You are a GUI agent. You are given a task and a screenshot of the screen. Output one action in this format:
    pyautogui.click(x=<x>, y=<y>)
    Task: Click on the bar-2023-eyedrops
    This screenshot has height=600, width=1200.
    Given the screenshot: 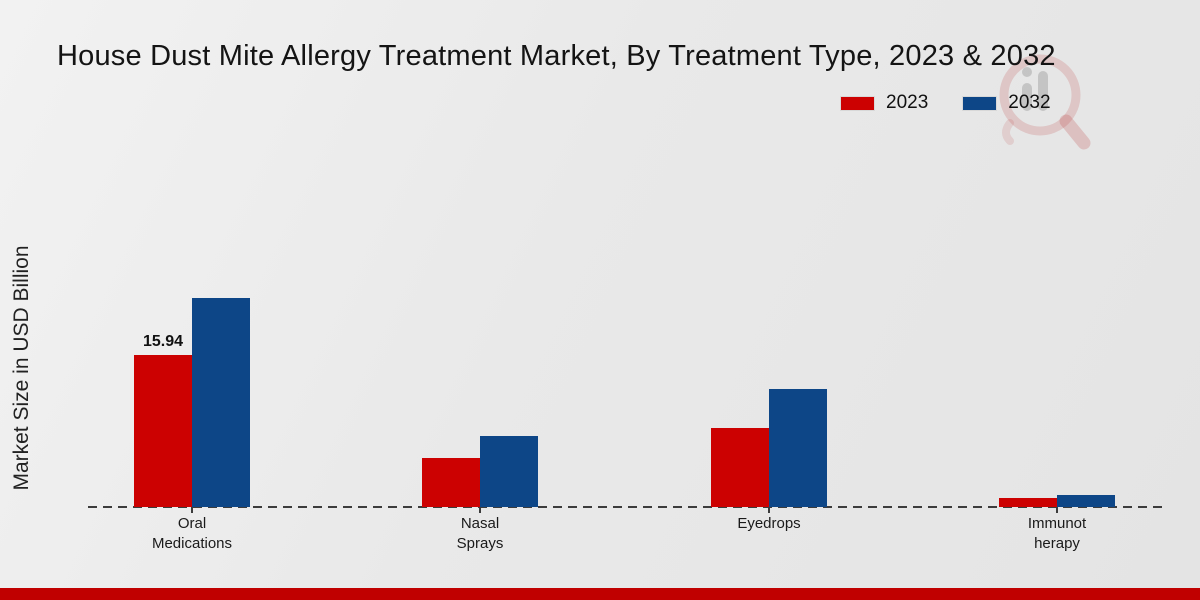 What is the action you would take?
    pyautogui.click(x=740, y=467)
    